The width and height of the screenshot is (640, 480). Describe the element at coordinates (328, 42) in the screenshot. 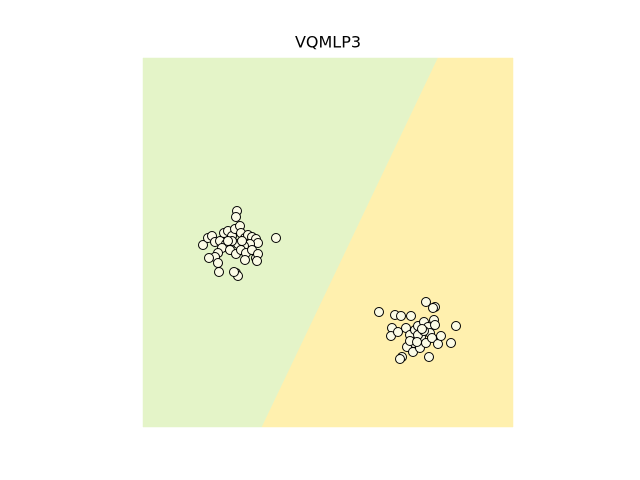

I see `chart-title: VQMLP3` at that location.